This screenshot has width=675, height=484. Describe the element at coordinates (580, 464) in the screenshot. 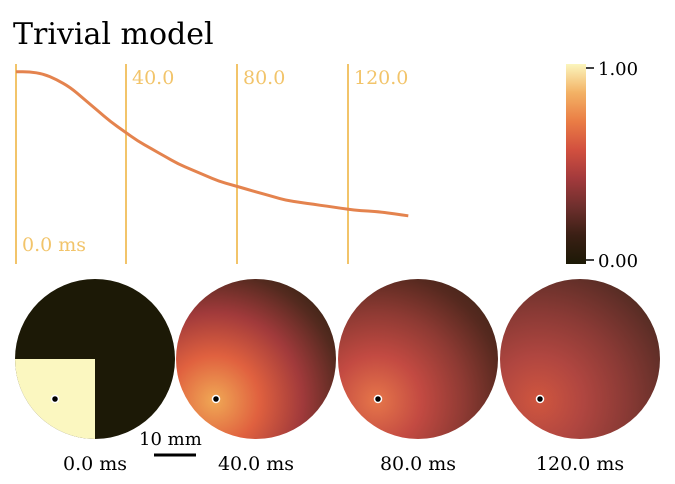

I see `disc-label-3: 120.0 ms` at that location.